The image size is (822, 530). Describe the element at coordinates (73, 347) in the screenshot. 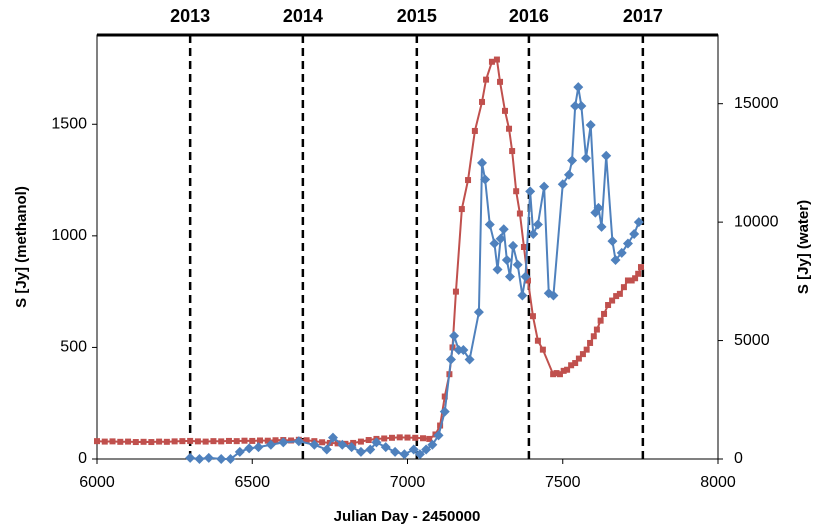

I see `y-tick-label: 500` at that location.